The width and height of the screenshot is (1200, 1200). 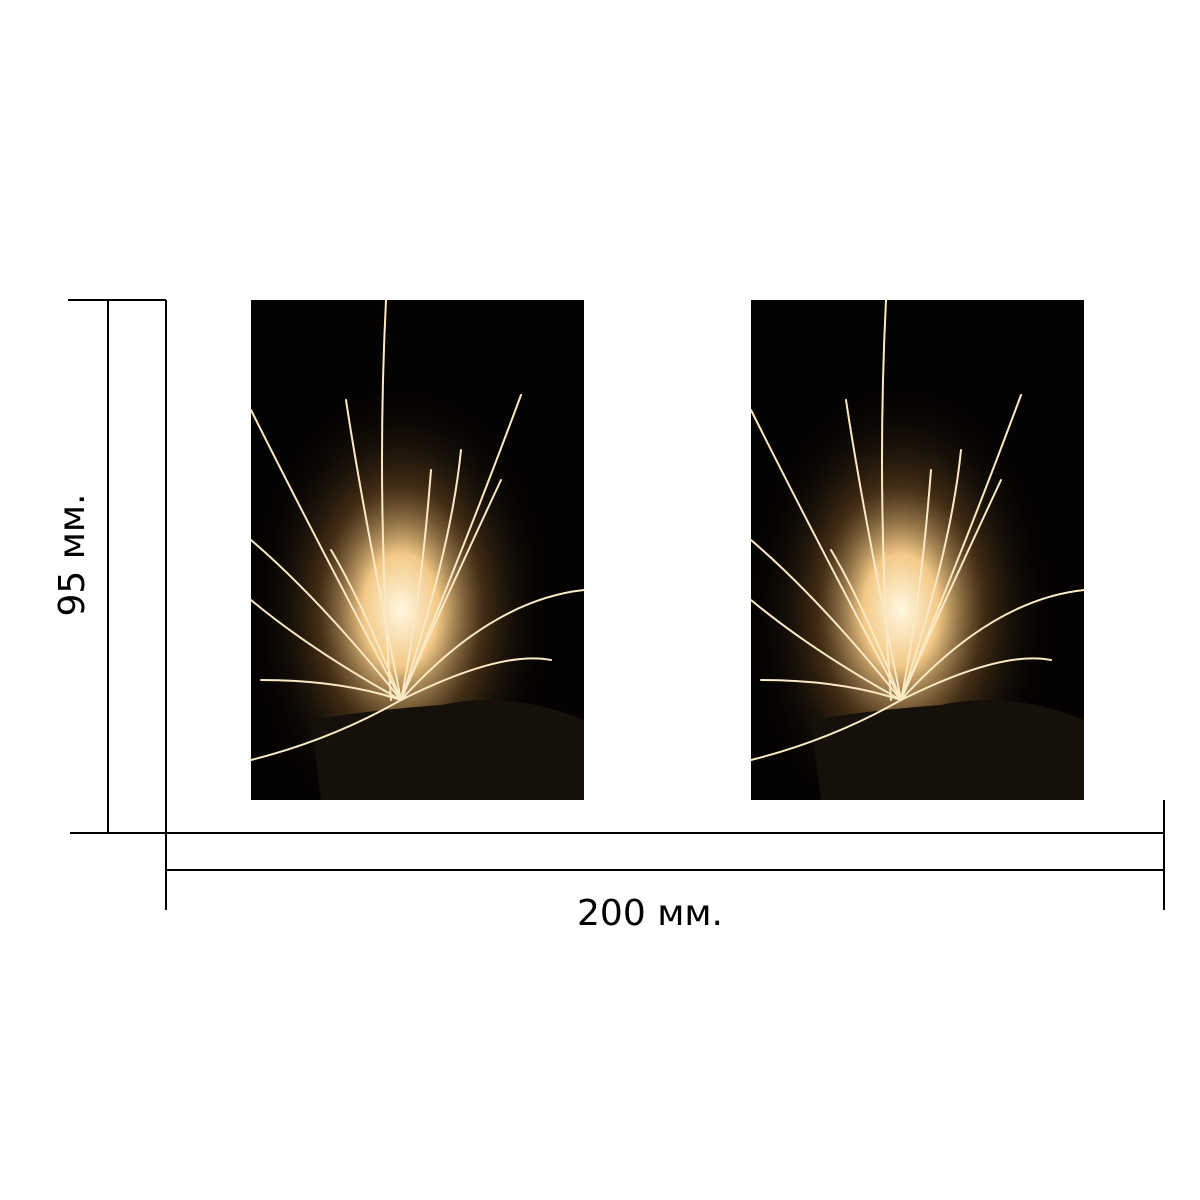 What do you see at coordinates (109, 566) in the screenshot?
I see `height-dimension: 95 мм.` at bounding box center [109, 566].